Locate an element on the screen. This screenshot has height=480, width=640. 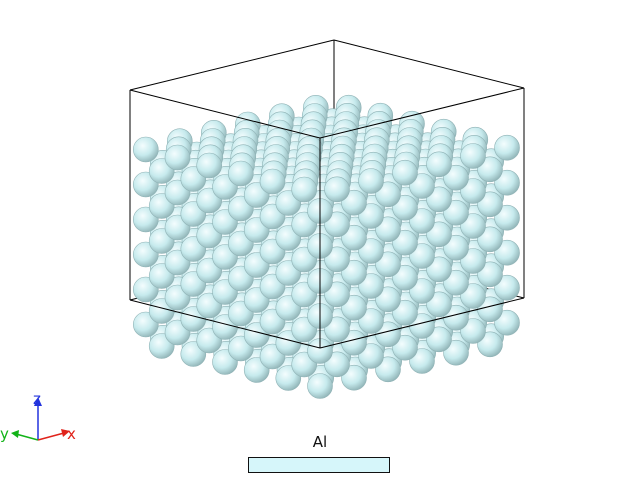
x-axis-label: x is located at coordinates (71, 434).